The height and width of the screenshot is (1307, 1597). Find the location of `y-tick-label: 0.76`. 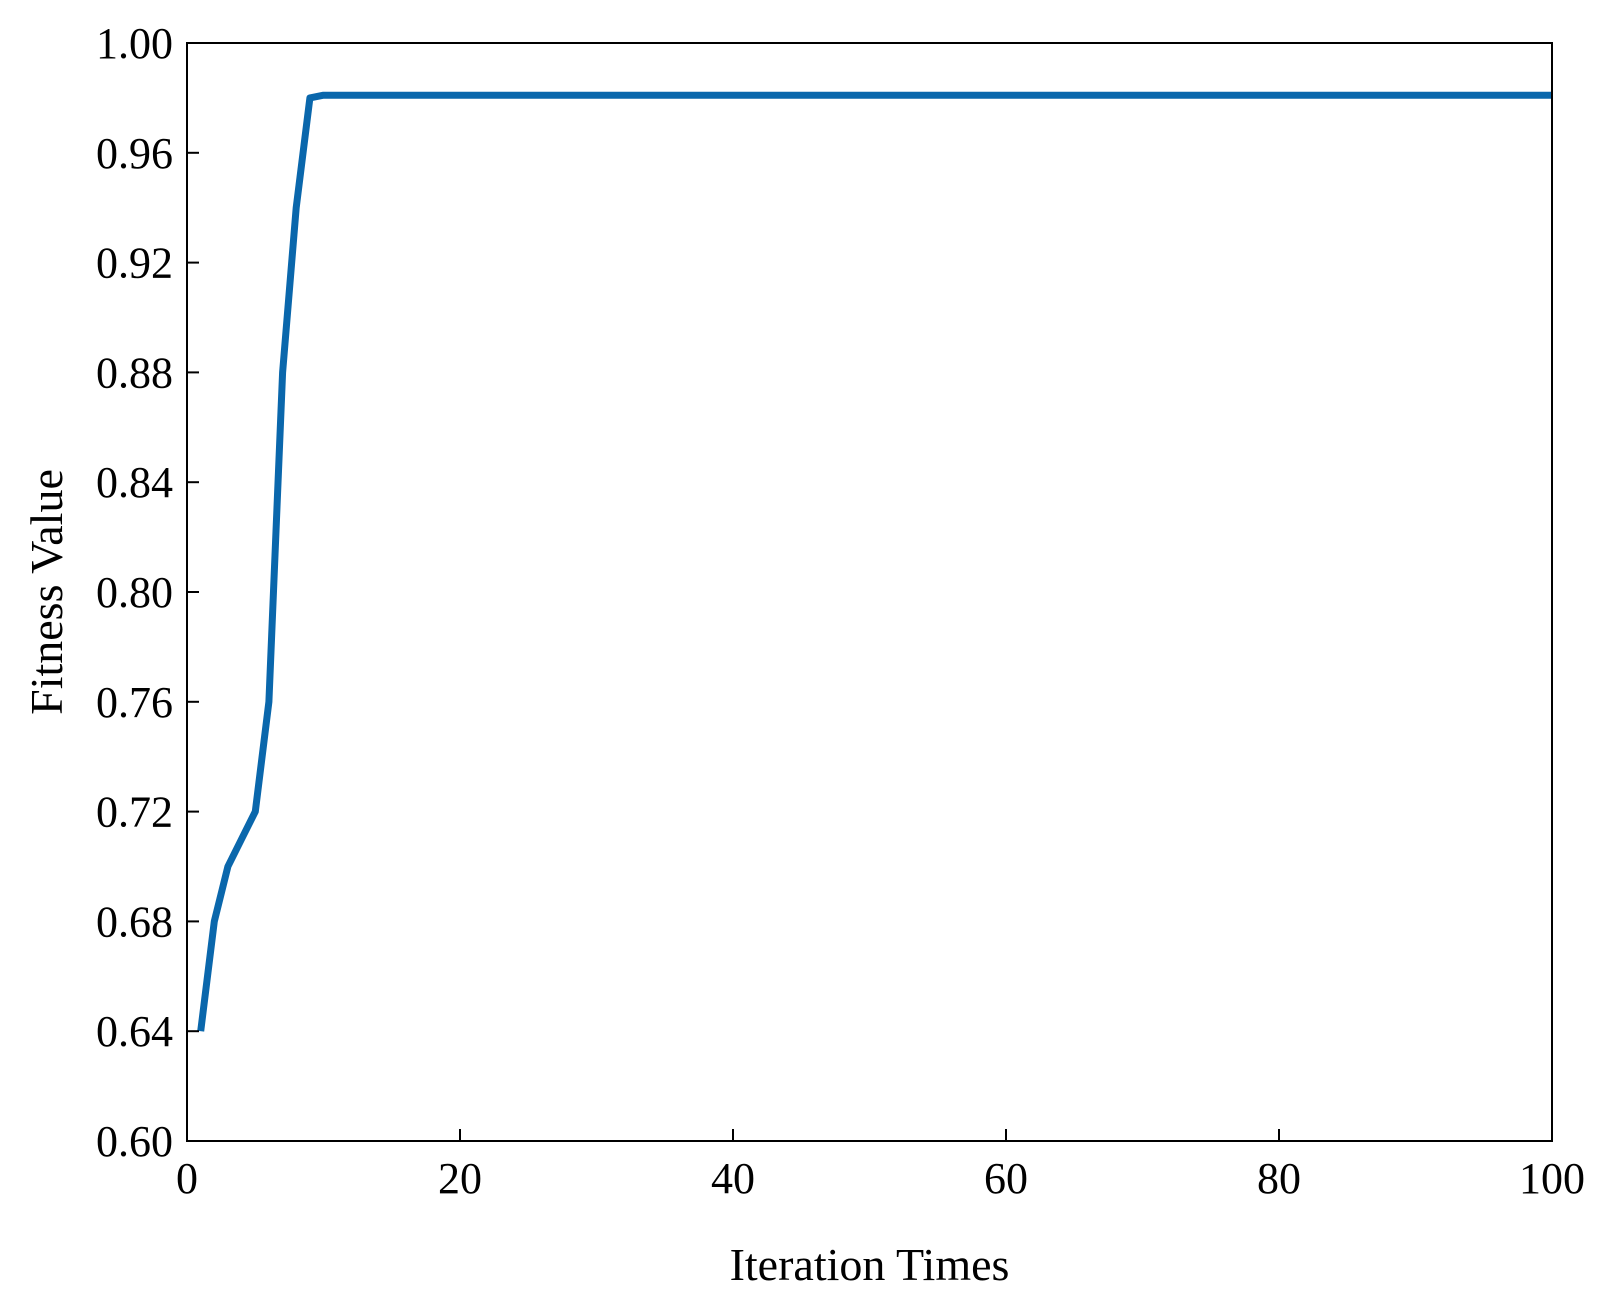

y-tick-label: 0.76 is located at coordinates (134, 702).